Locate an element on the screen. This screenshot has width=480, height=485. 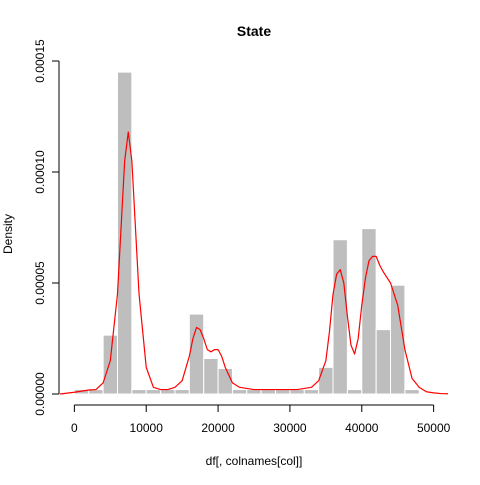
chart-title: State is located at coordinates (254, 31).